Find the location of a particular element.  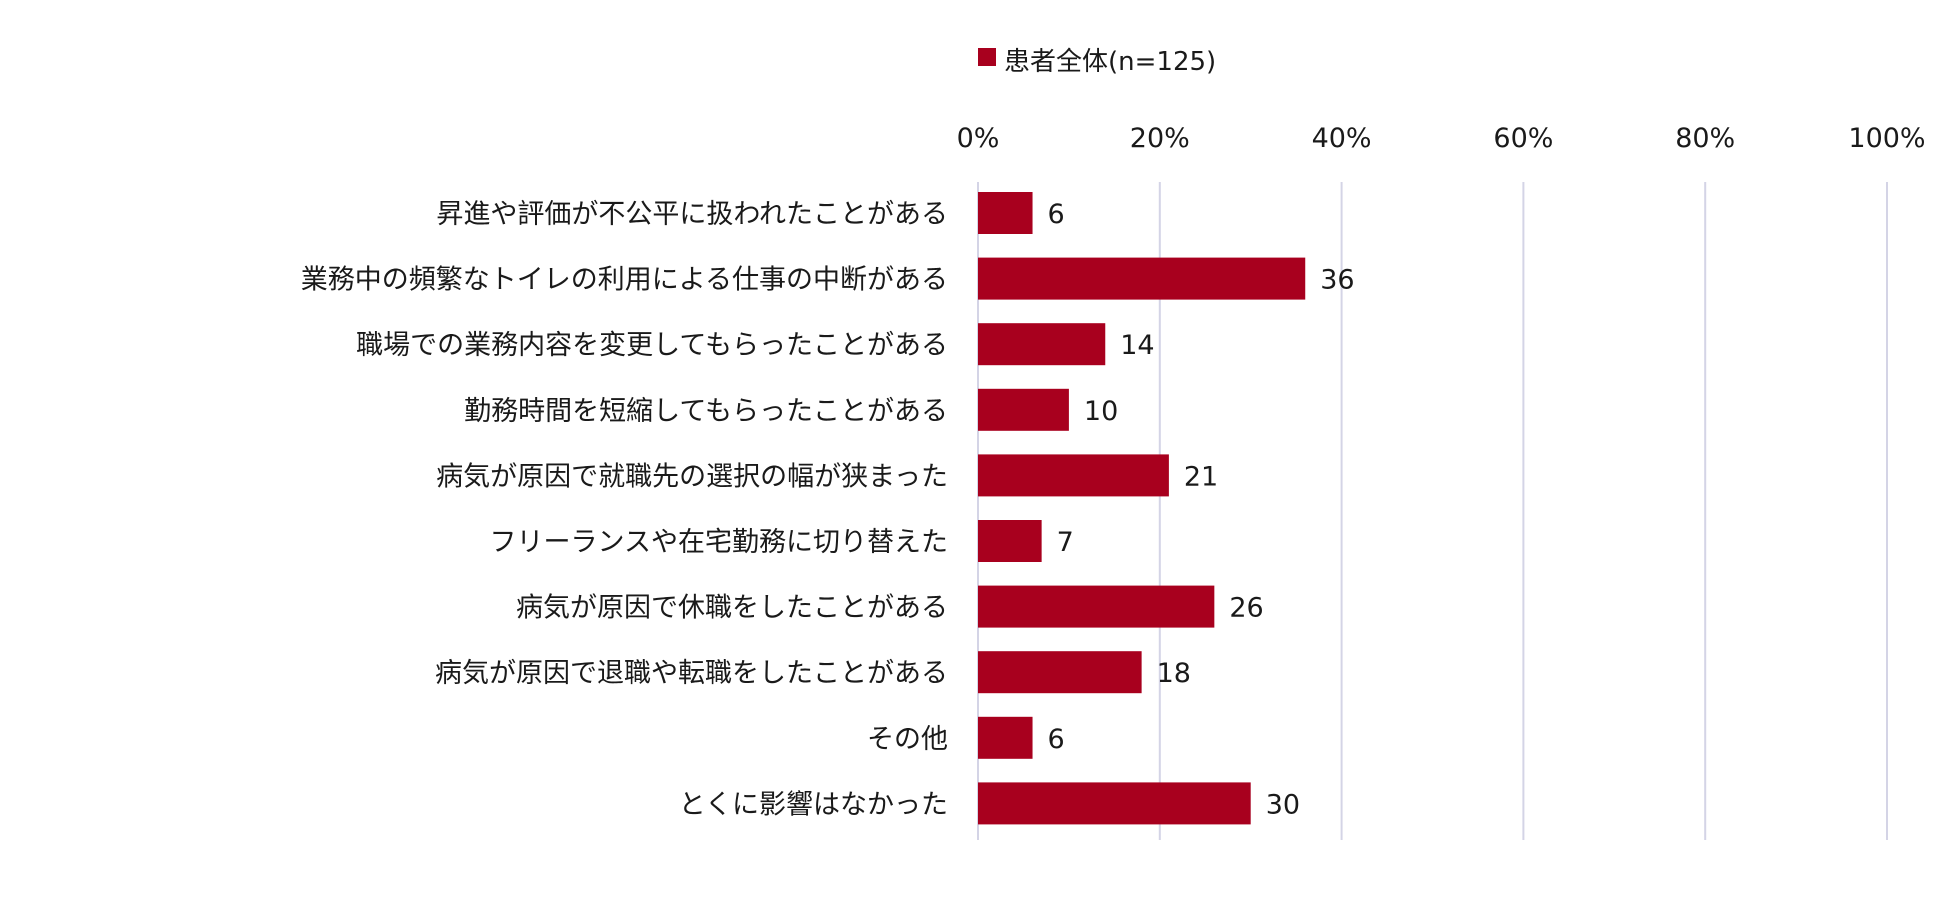

x-tick-label: 80% is located at coordinates (1705, 138).